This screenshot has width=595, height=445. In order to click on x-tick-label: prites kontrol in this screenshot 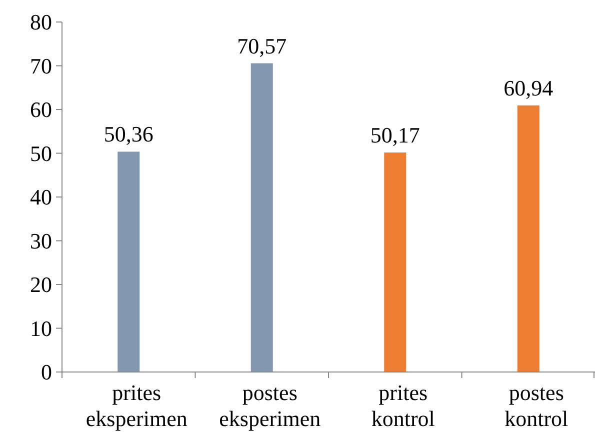, I will do `click(403, 405)`.